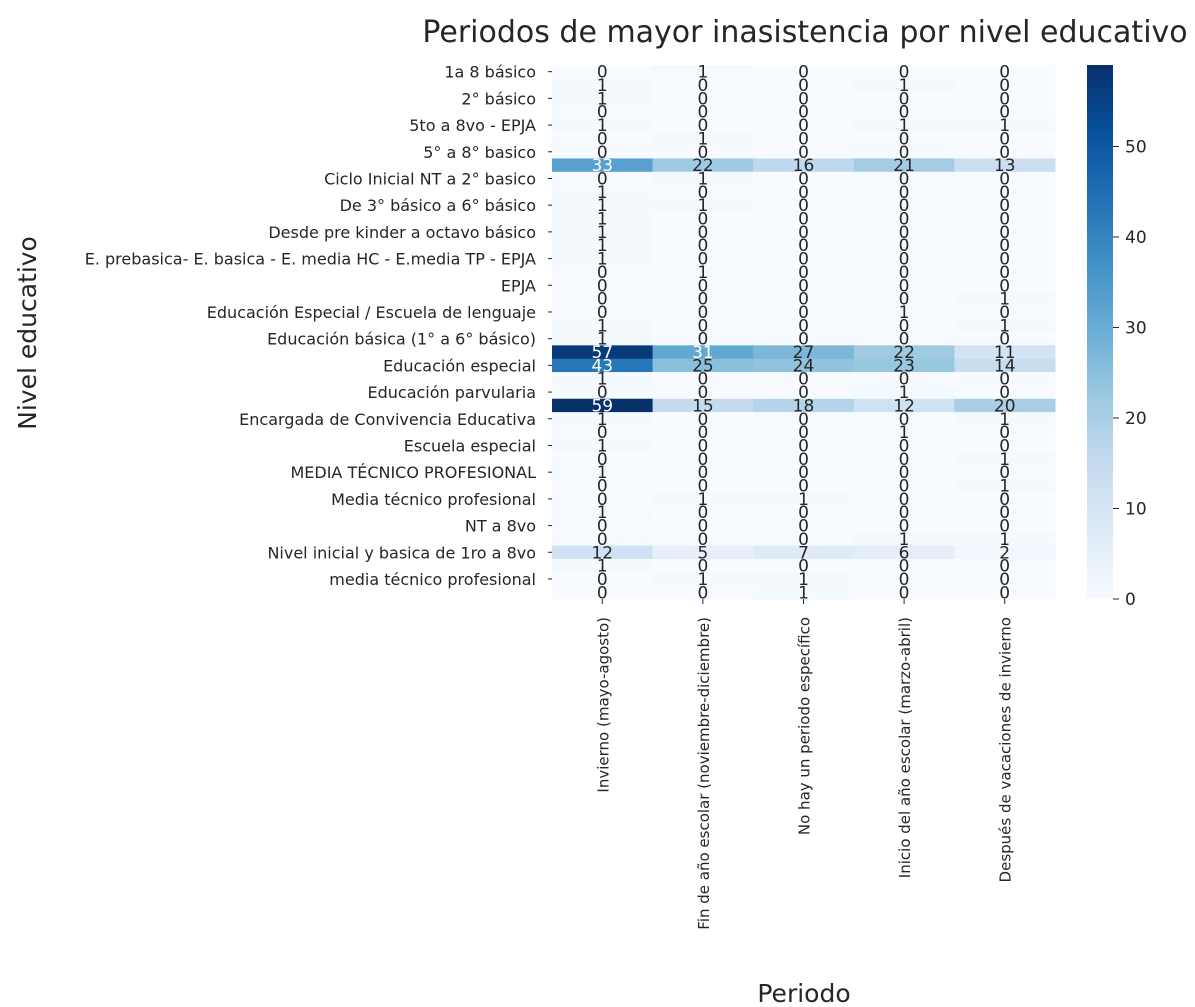  I want to click on cell-value-label: 23, so click(904, 366).